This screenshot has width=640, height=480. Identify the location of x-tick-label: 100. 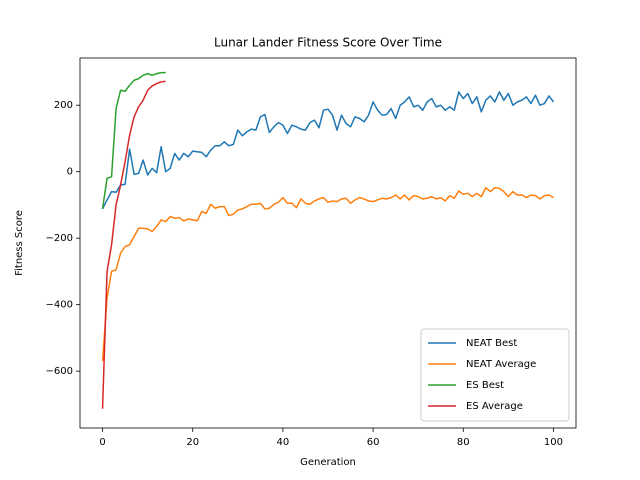
(553, 442).